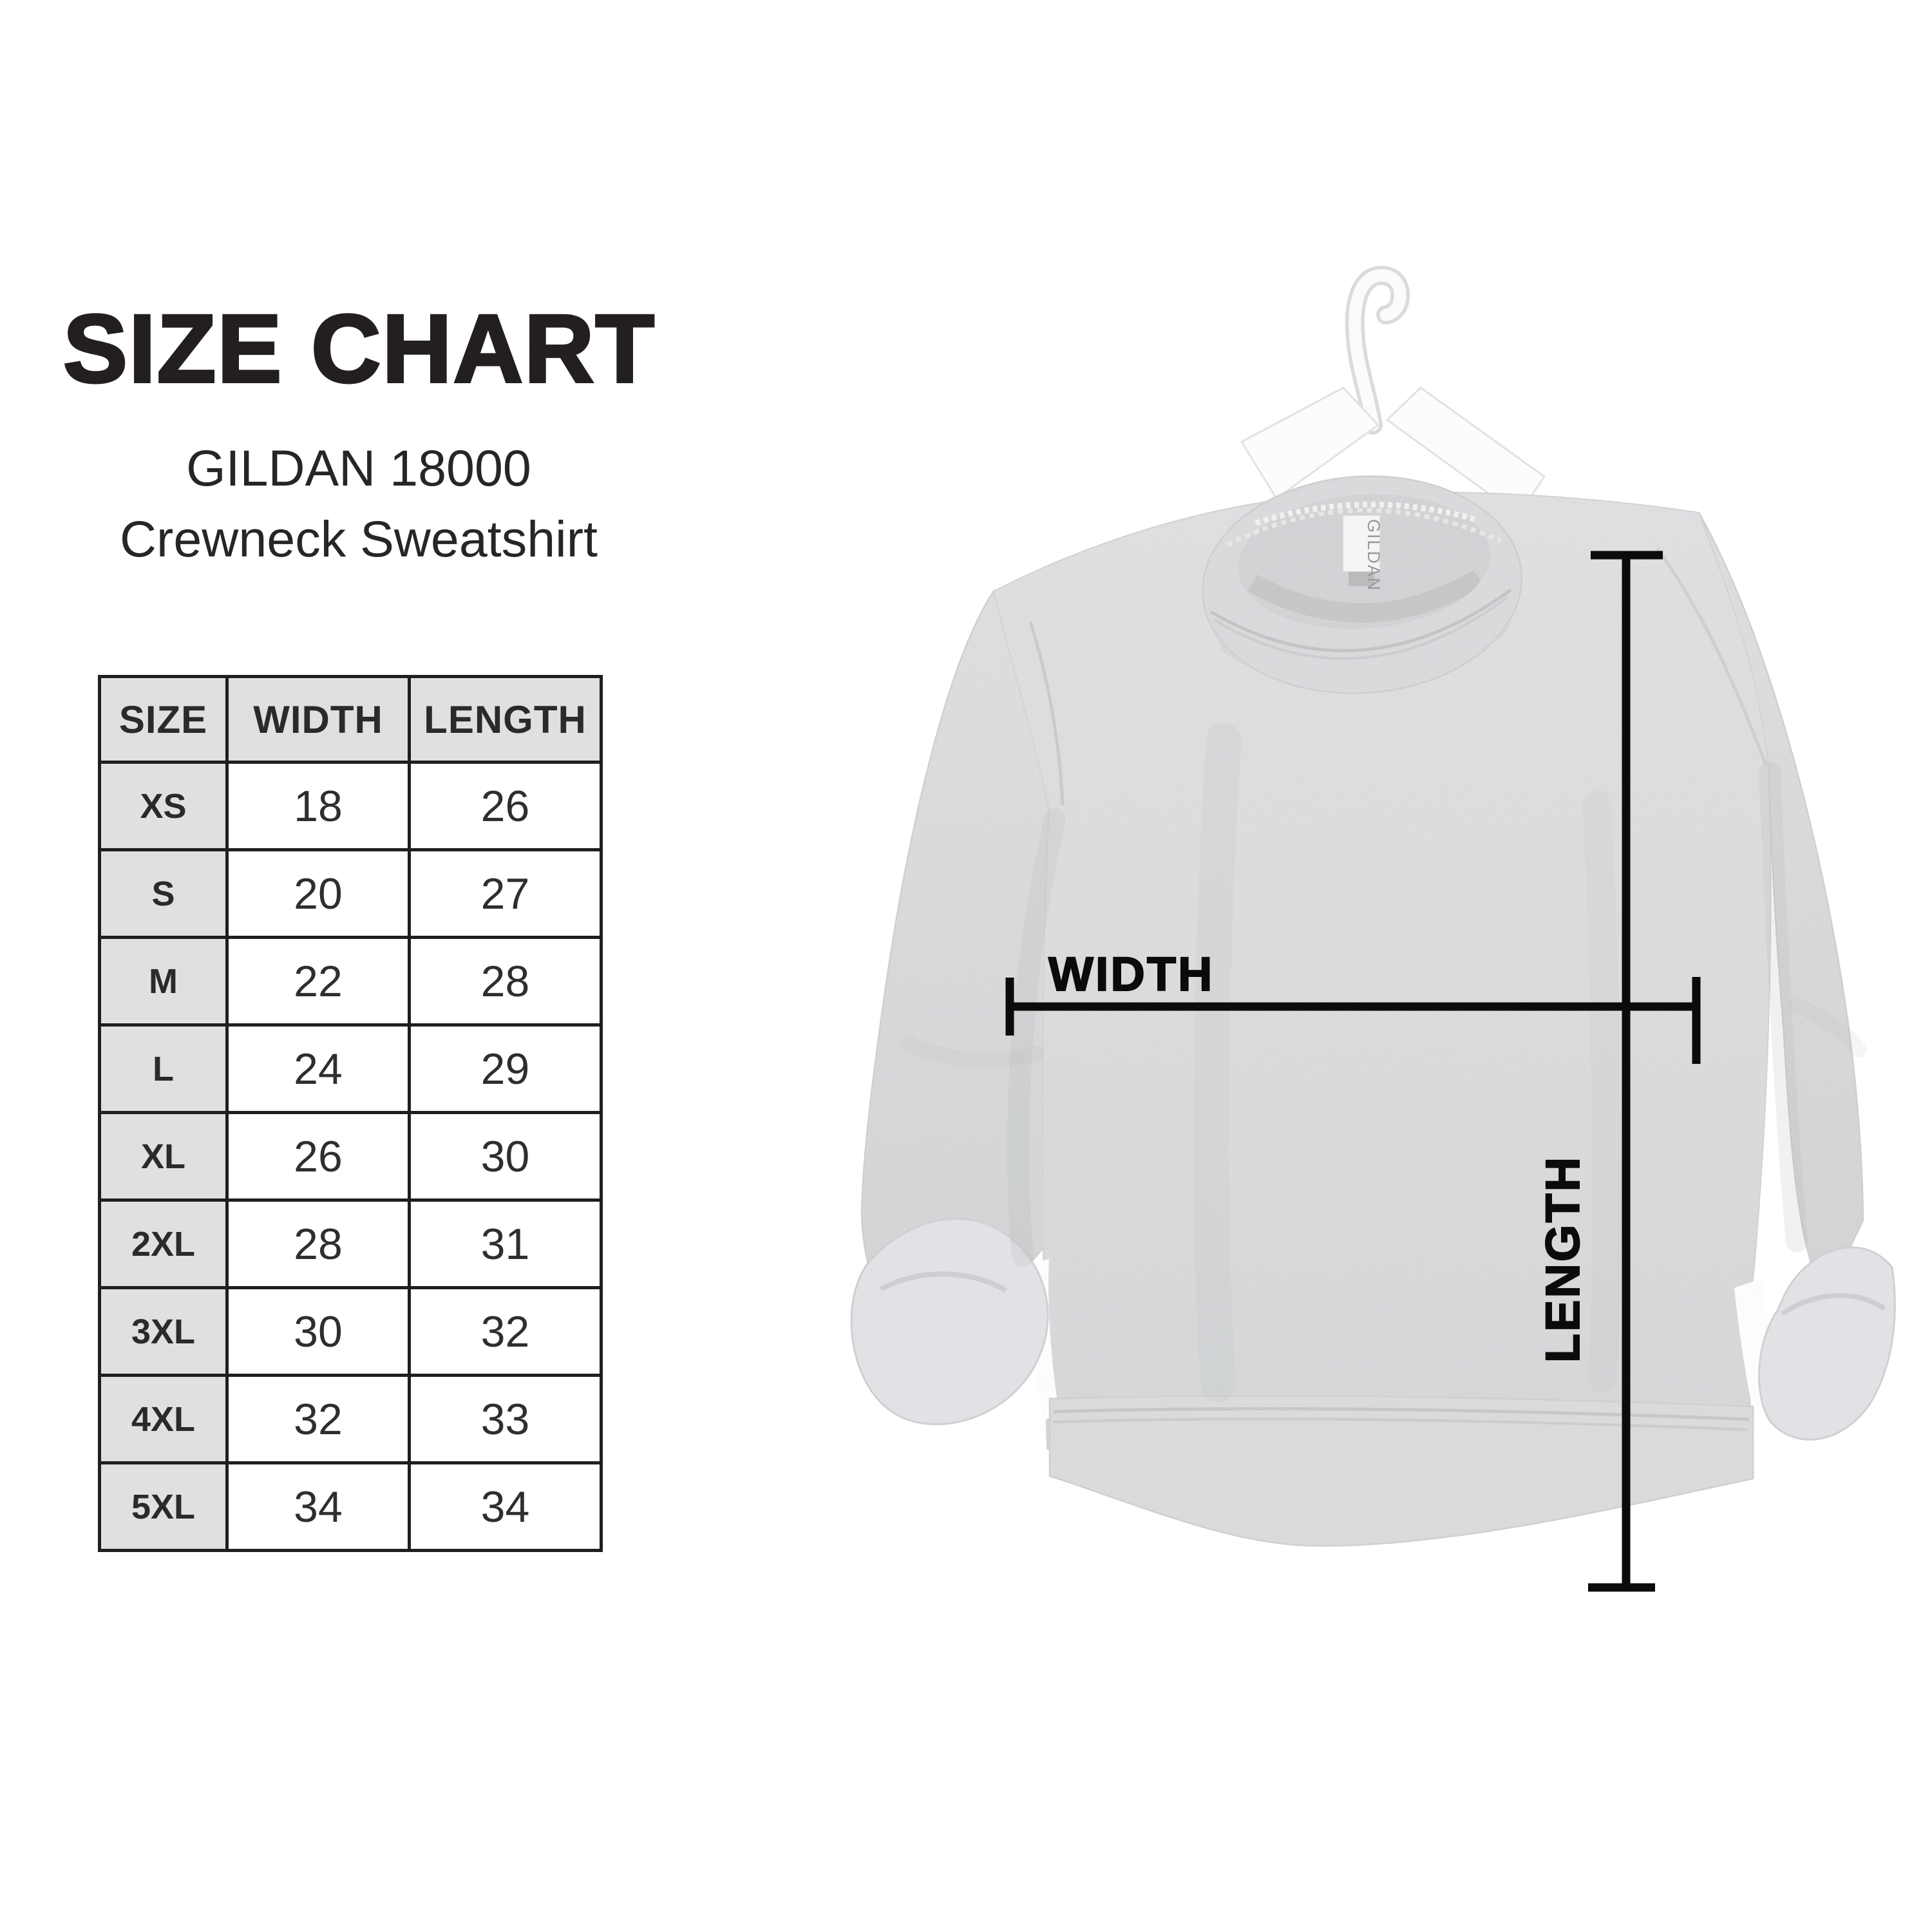  What do you see at coordinates (1828, 1027) in the screenshot?
I see `right-sleeve-crease` at bounding box center [1828, 1027].